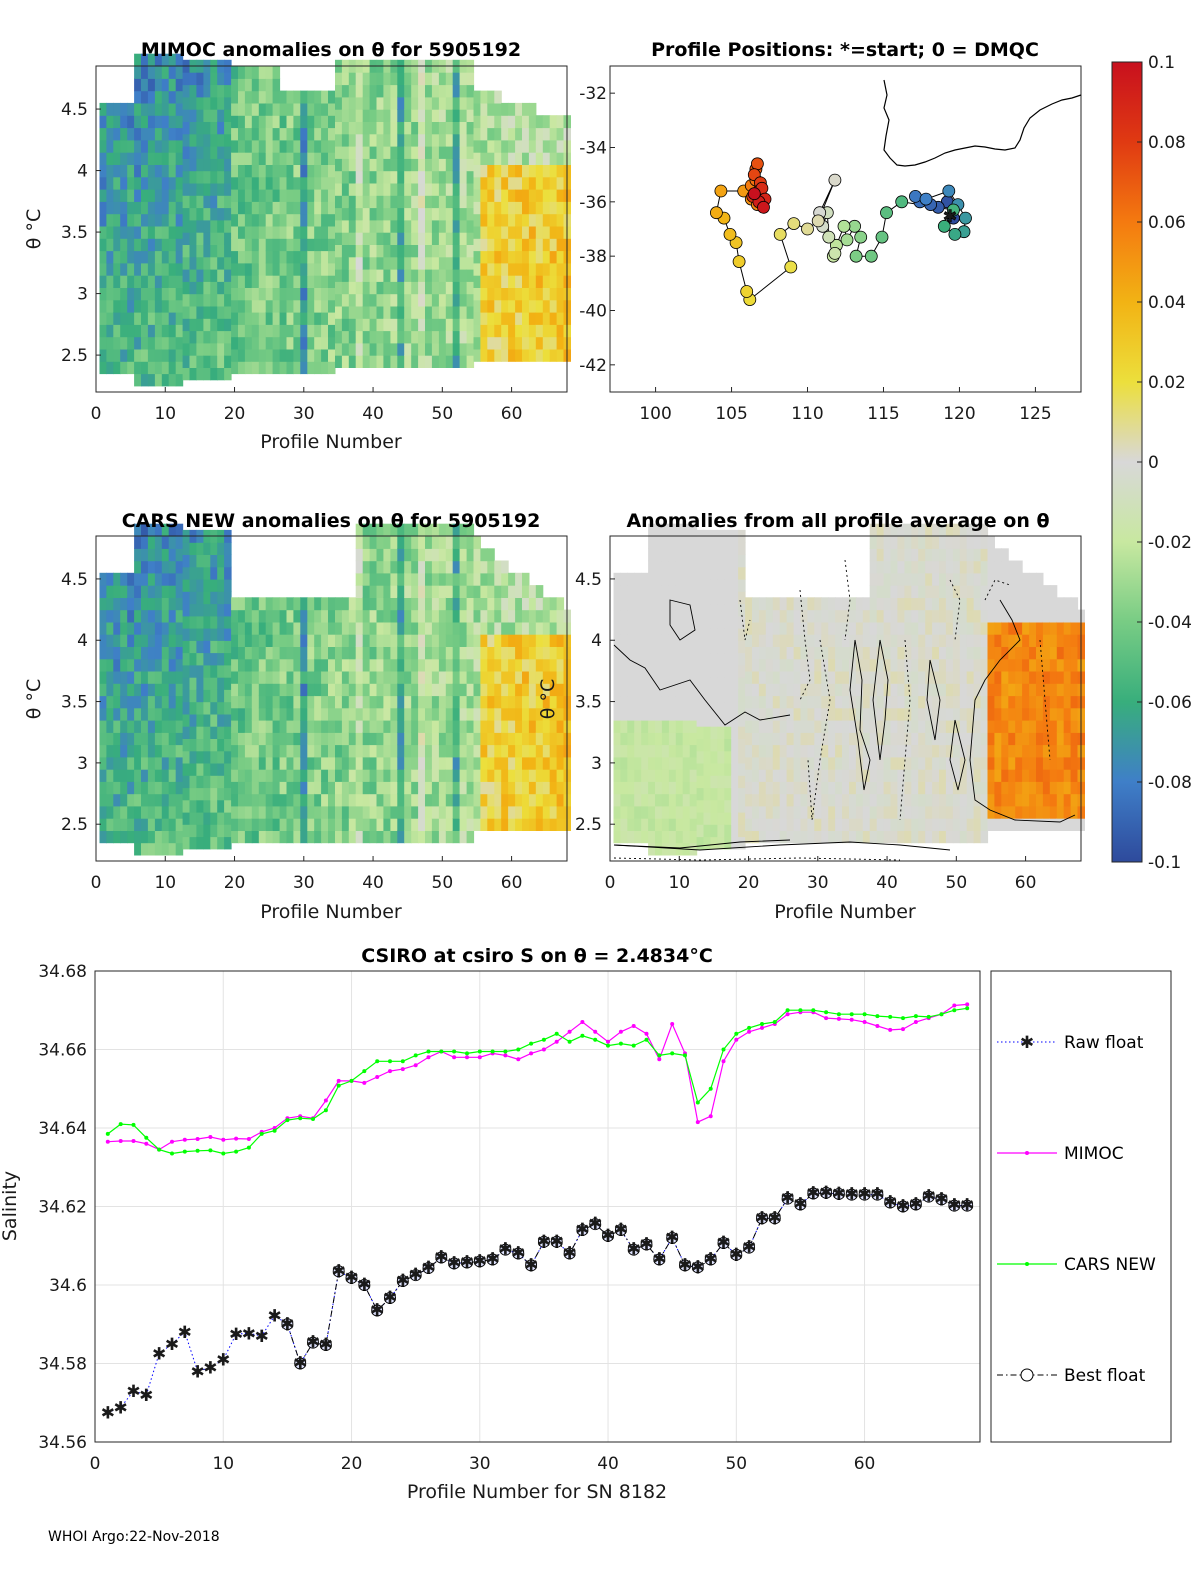  What do you see at coordinates (593, 149) in the screenshot?
I see `y-tick-label: -34` at bounding box center [593, 149].